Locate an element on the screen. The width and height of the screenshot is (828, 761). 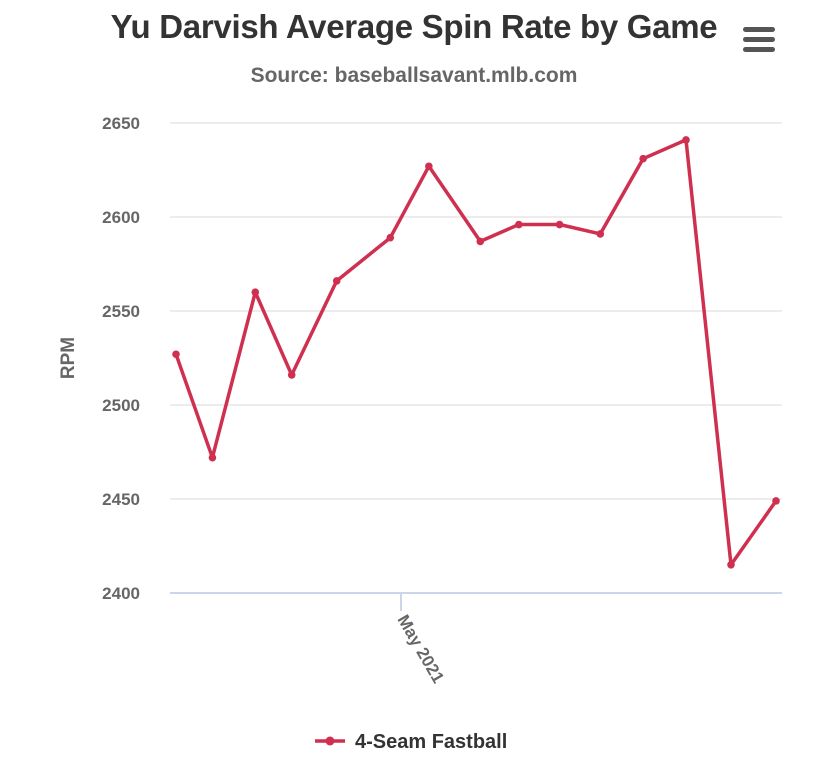
y-tick-label: 2550 is located at coordinates (121, 311).